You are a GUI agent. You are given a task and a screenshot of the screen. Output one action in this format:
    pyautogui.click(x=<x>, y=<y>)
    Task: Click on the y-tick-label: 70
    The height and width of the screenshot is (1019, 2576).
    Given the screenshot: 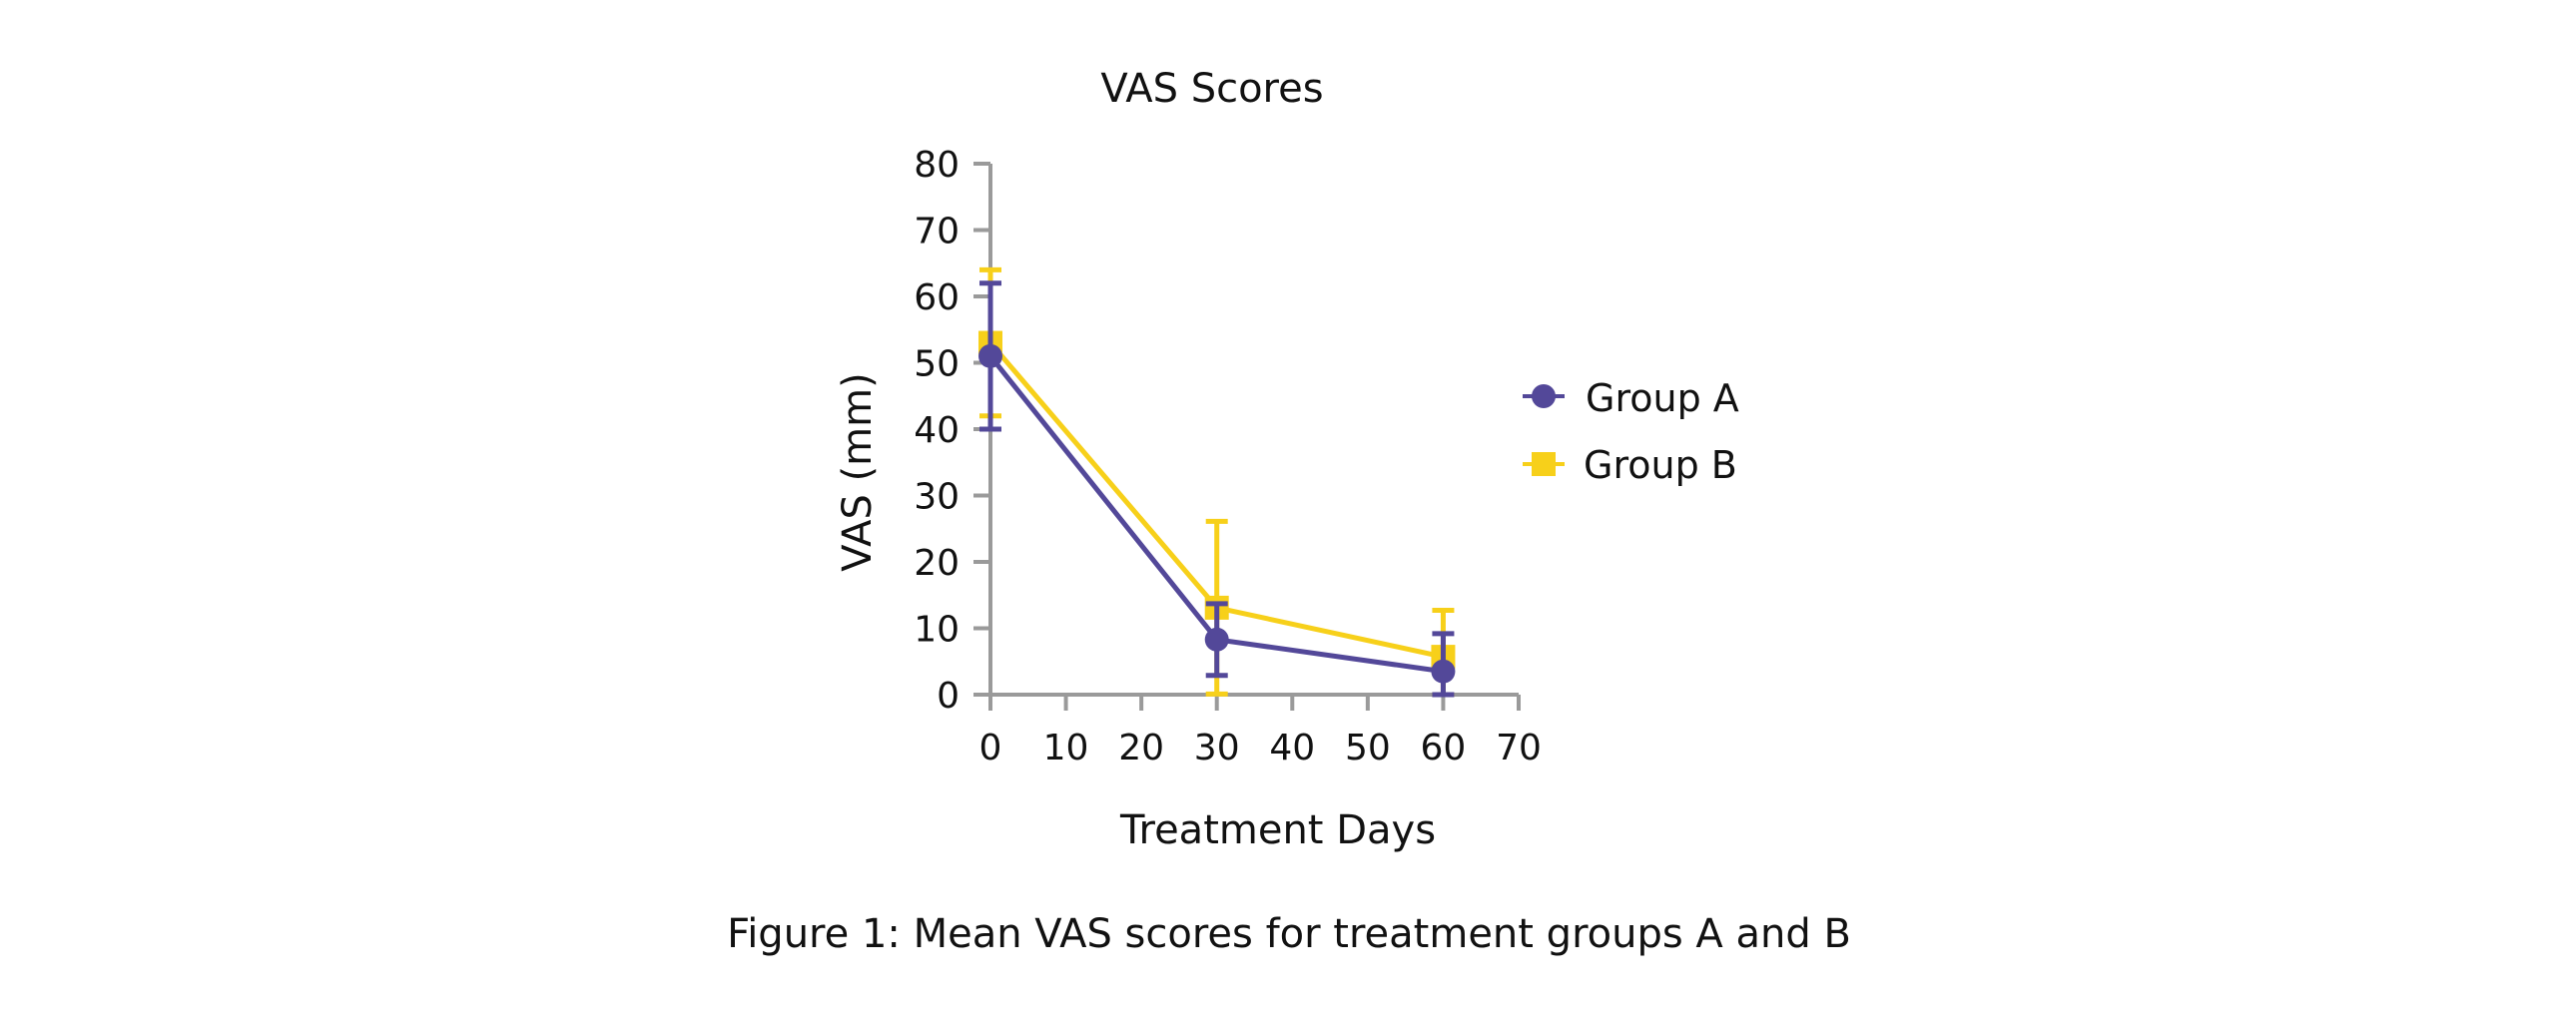 What is the action you would take?
    pyautogui.click(x=937, y=232)
    